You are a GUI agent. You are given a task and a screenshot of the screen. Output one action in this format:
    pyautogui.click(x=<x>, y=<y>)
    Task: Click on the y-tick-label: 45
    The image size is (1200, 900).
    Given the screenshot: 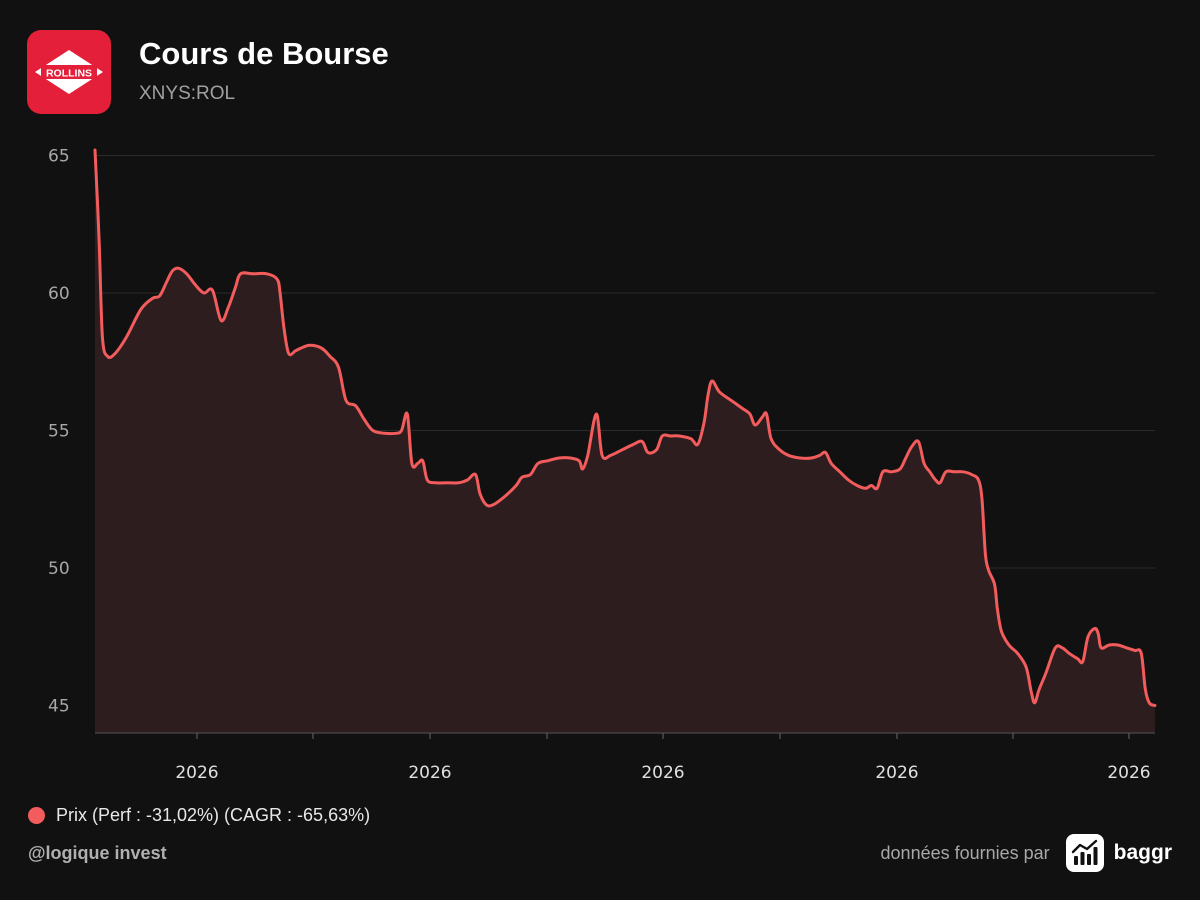 What is the action you would take?
    pyautogui.click(x=59, y=707)
    